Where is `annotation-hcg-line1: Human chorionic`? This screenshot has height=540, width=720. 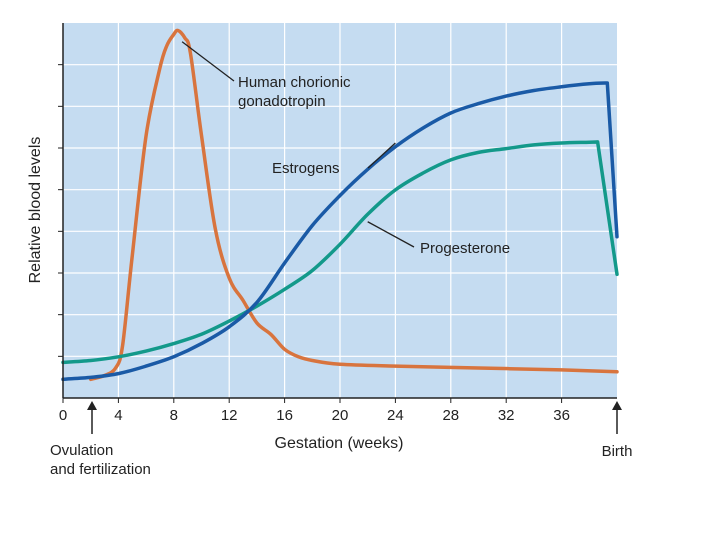 annotation-hcg-line1: Human chorionic is located at coordinates (294, 82).